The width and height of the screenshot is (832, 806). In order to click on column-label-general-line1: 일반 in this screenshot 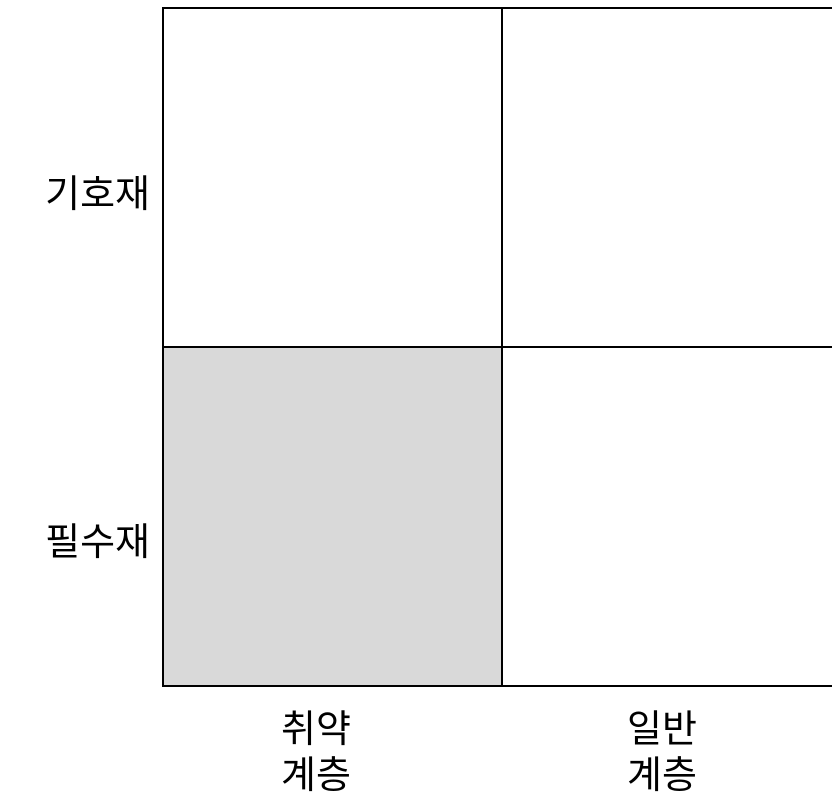, I will do `click(662, 729)`.